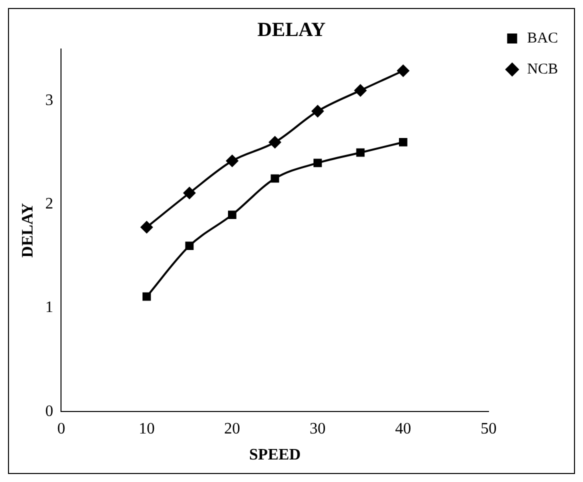  Describe the element at coordinates (61, 429) in the screenshot. I see `x-tick-label: 0` at that location.